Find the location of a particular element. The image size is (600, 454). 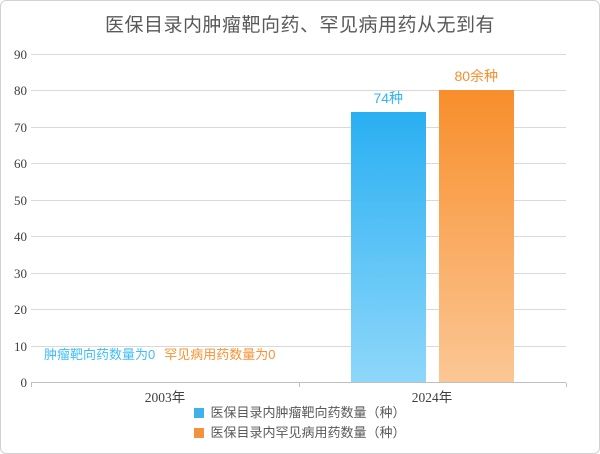

y-tick-label: 20 is located at coordinates (20, 310).